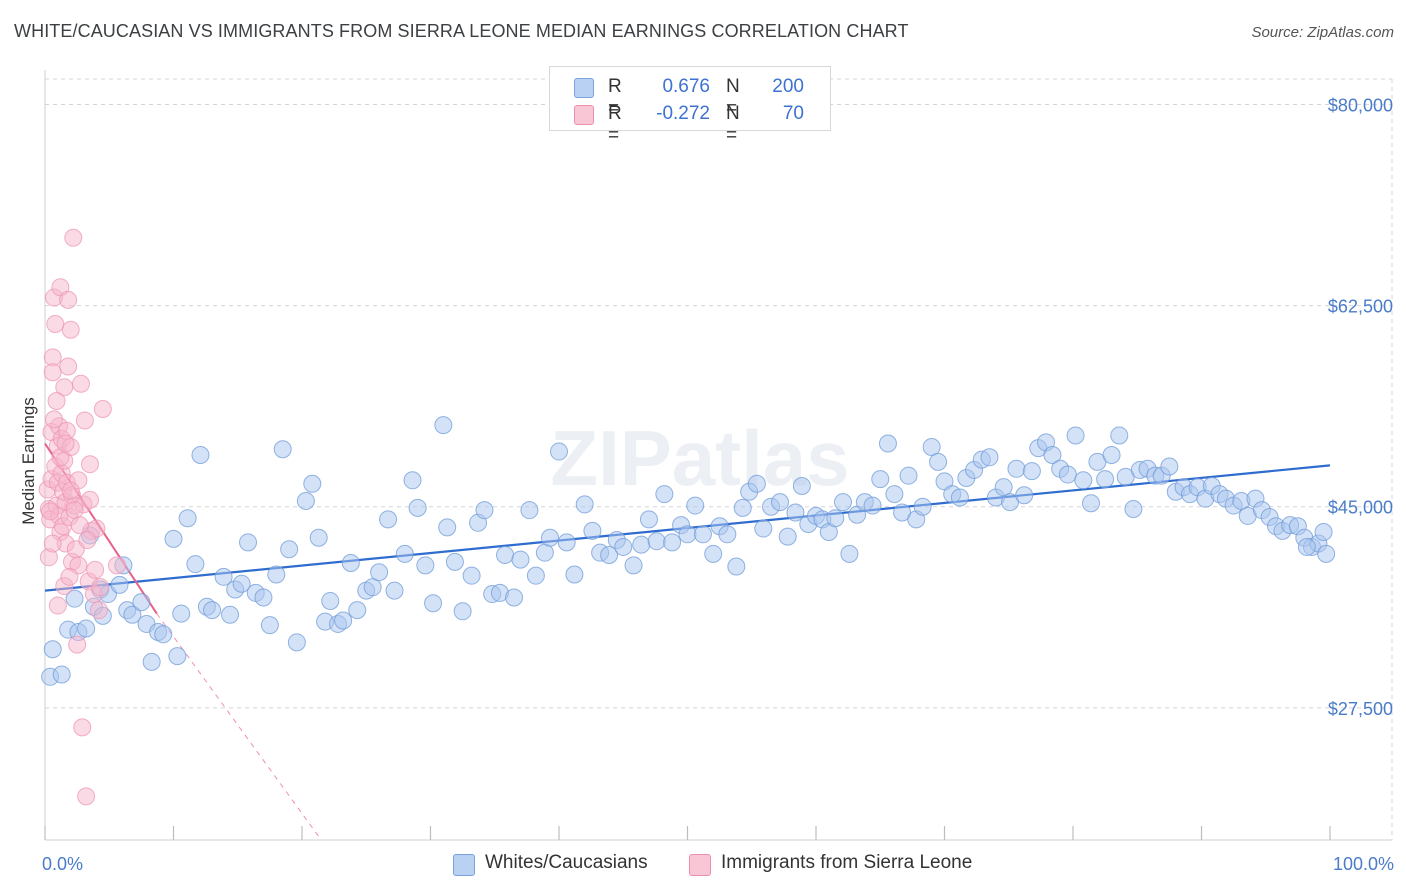 This screenshot has width=1406, height=892. I want to click on legend-label-sierra-leone: Immigrants from Sierra Leone, so click(847, 862).